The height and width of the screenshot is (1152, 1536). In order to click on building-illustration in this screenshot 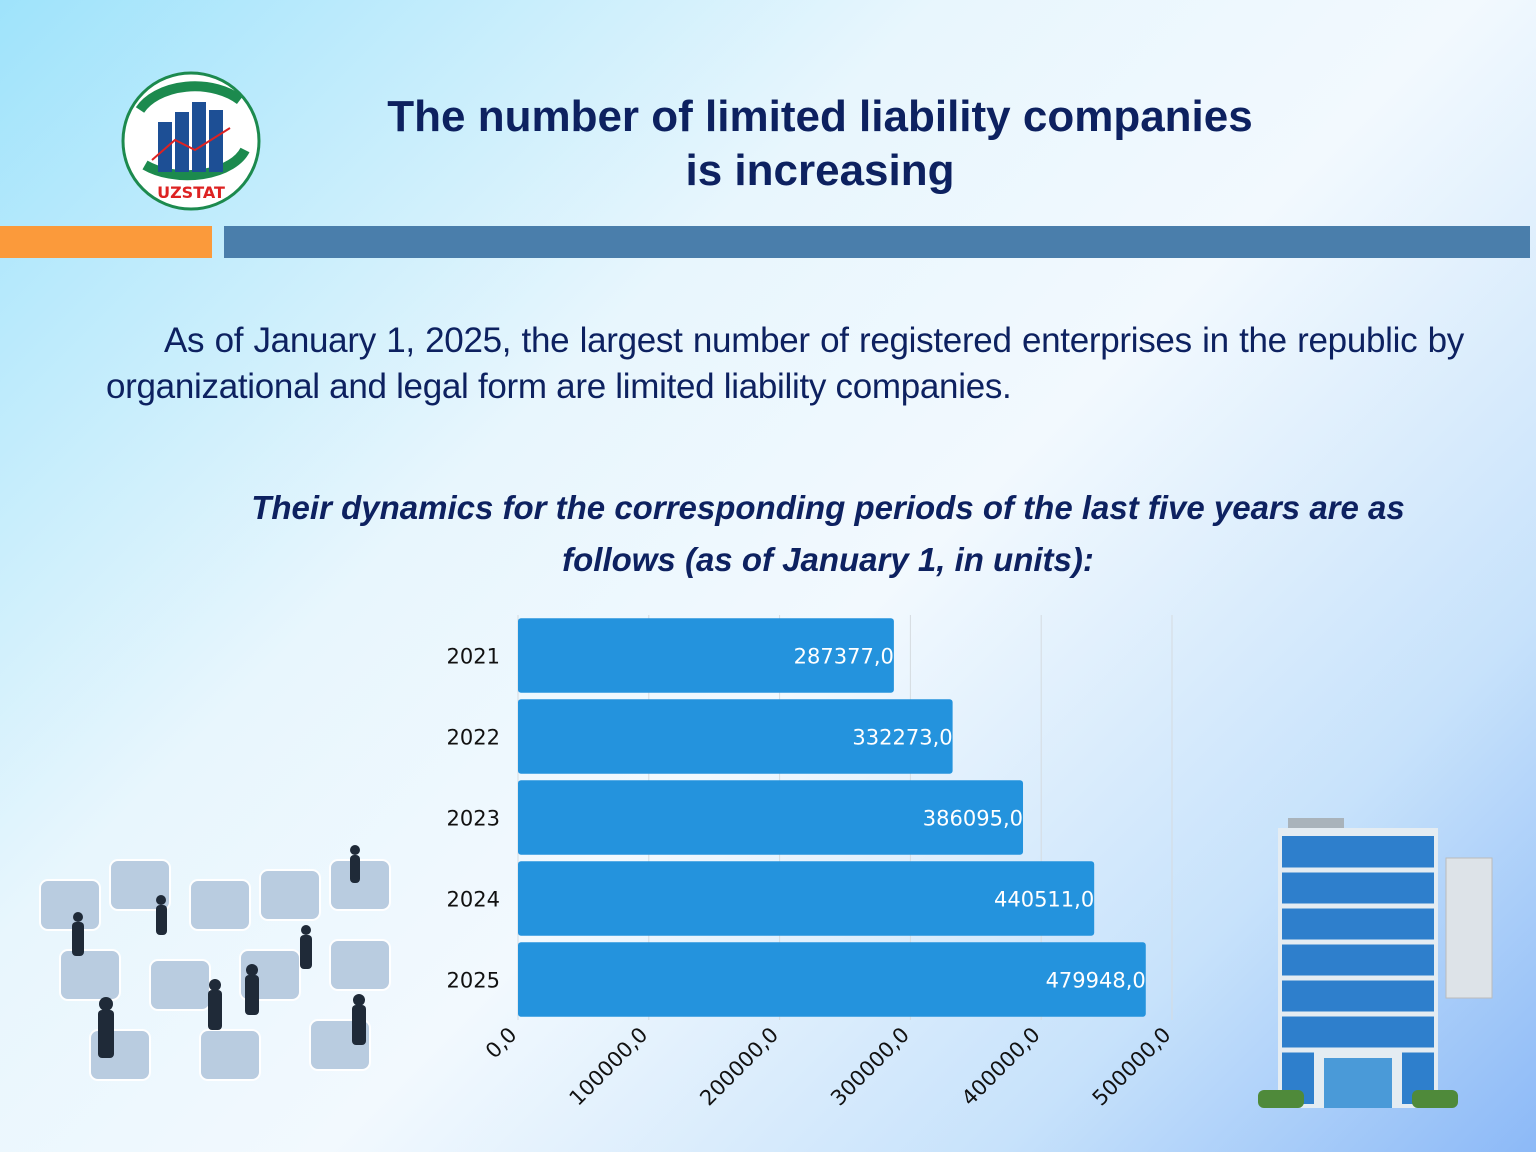, I will do `click(1375, 963)`.